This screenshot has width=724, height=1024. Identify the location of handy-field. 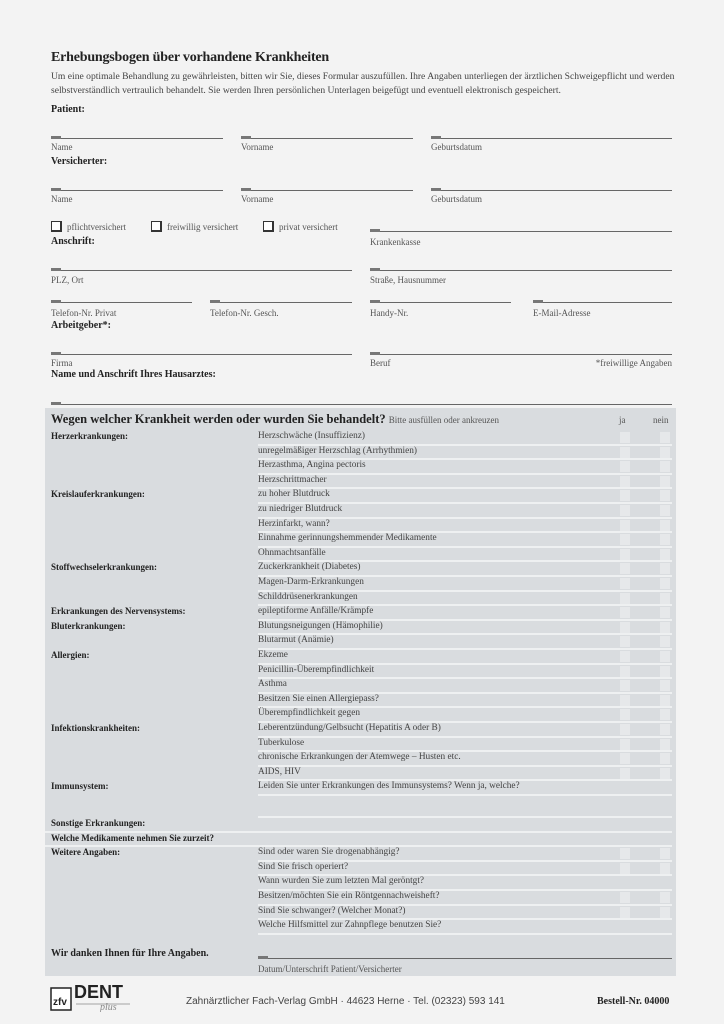
(440, 301).